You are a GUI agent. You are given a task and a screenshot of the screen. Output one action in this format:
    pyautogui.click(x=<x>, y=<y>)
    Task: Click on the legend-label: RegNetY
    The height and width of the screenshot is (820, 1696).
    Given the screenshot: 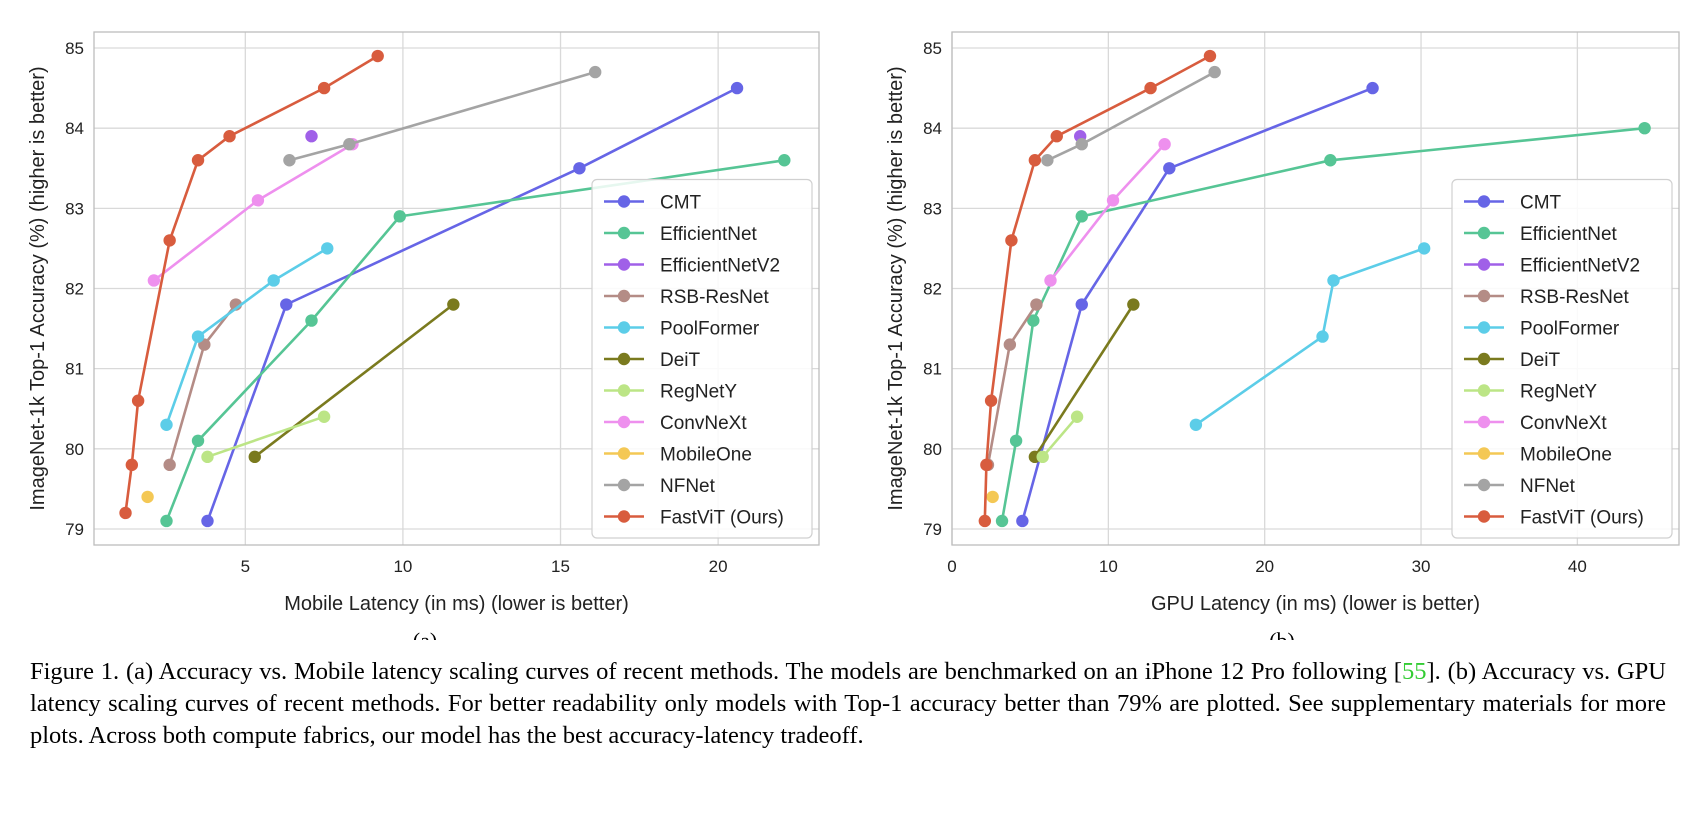 What is the action you would take?
    pyautogui.click(x=698, y=392)
    